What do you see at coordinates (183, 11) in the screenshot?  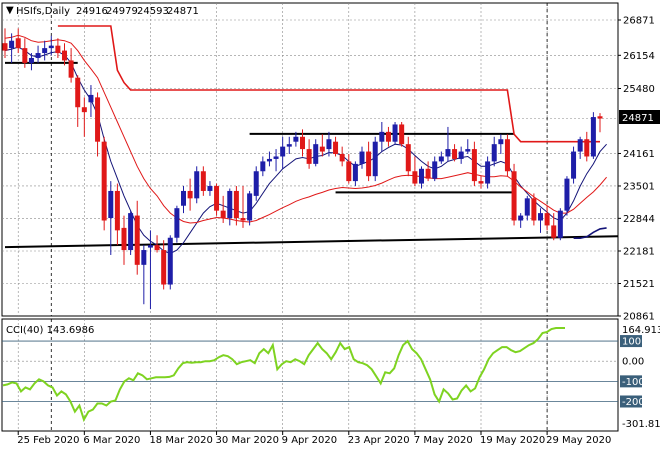 I see `ohlc-close: 24871` at bounding box center [183, 11].